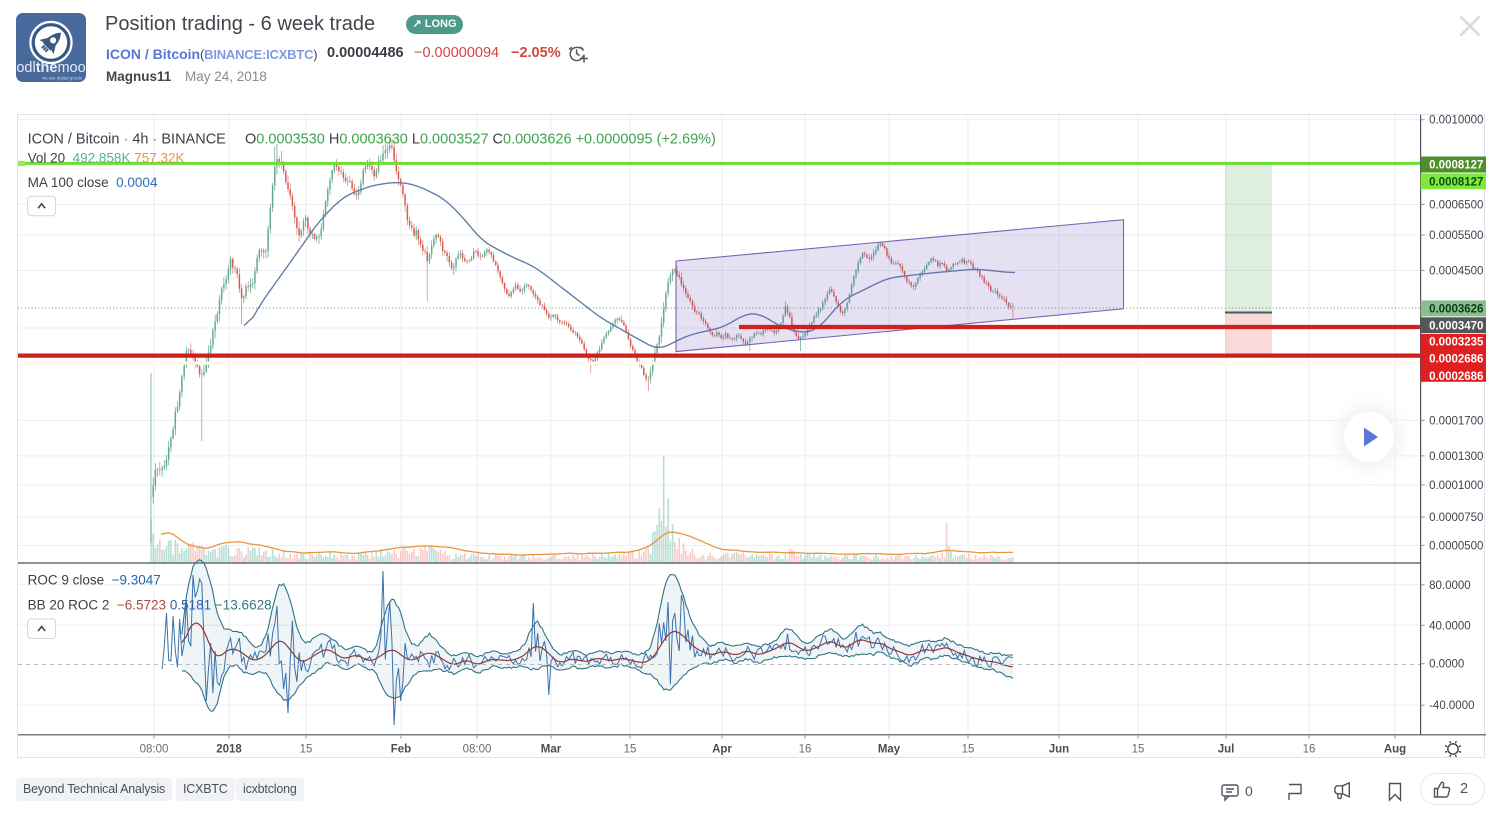  Describe the element at coordinates (106, 158) in the screenshot. I see `svg-text: Vol 20 492.858K 757.32K` at that location.